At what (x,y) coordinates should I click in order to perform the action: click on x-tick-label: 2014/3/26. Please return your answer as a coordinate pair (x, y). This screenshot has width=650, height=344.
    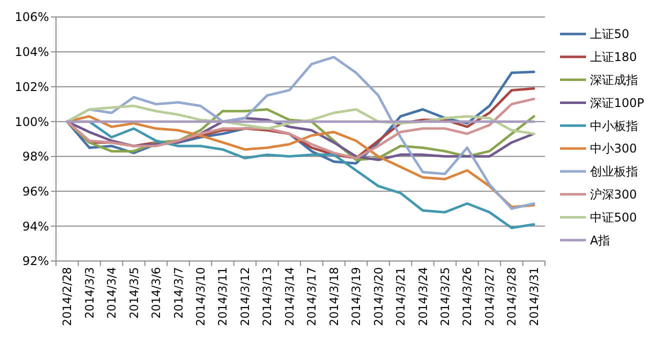
    Looking at the image, I should click on (467, 296).